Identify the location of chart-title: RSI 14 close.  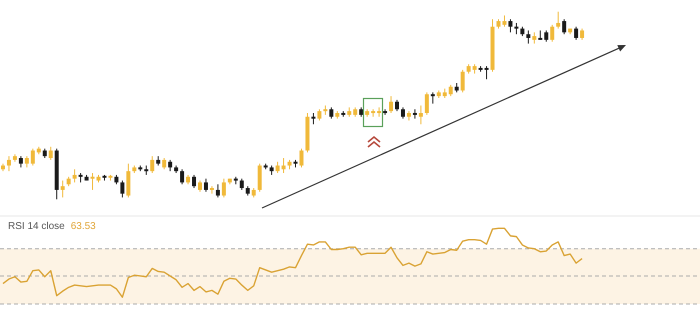
(37, 226).